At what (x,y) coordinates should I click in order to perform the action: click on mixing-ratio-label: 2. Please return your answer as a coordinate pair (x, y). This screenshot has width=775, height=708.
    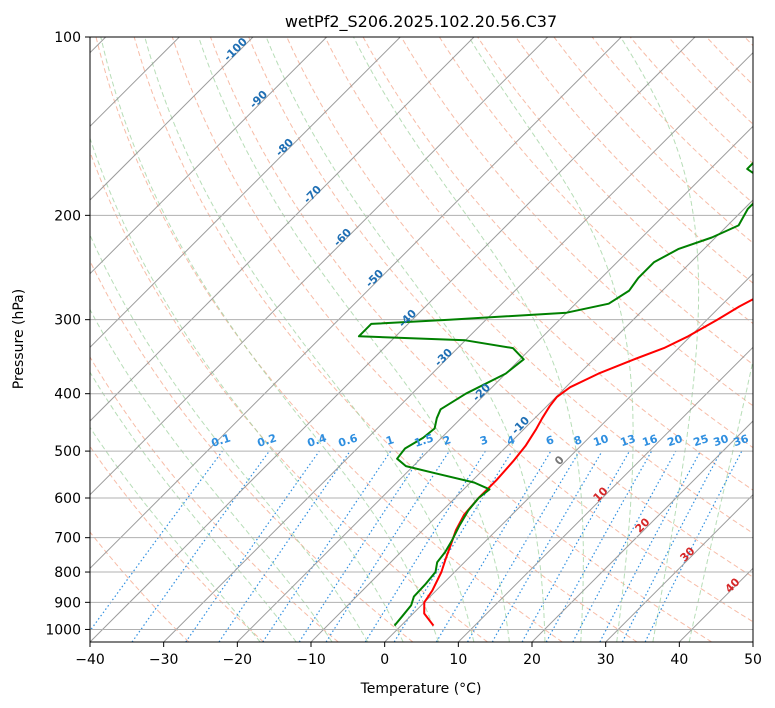
    Looking at the image, I should click on (446, 440).